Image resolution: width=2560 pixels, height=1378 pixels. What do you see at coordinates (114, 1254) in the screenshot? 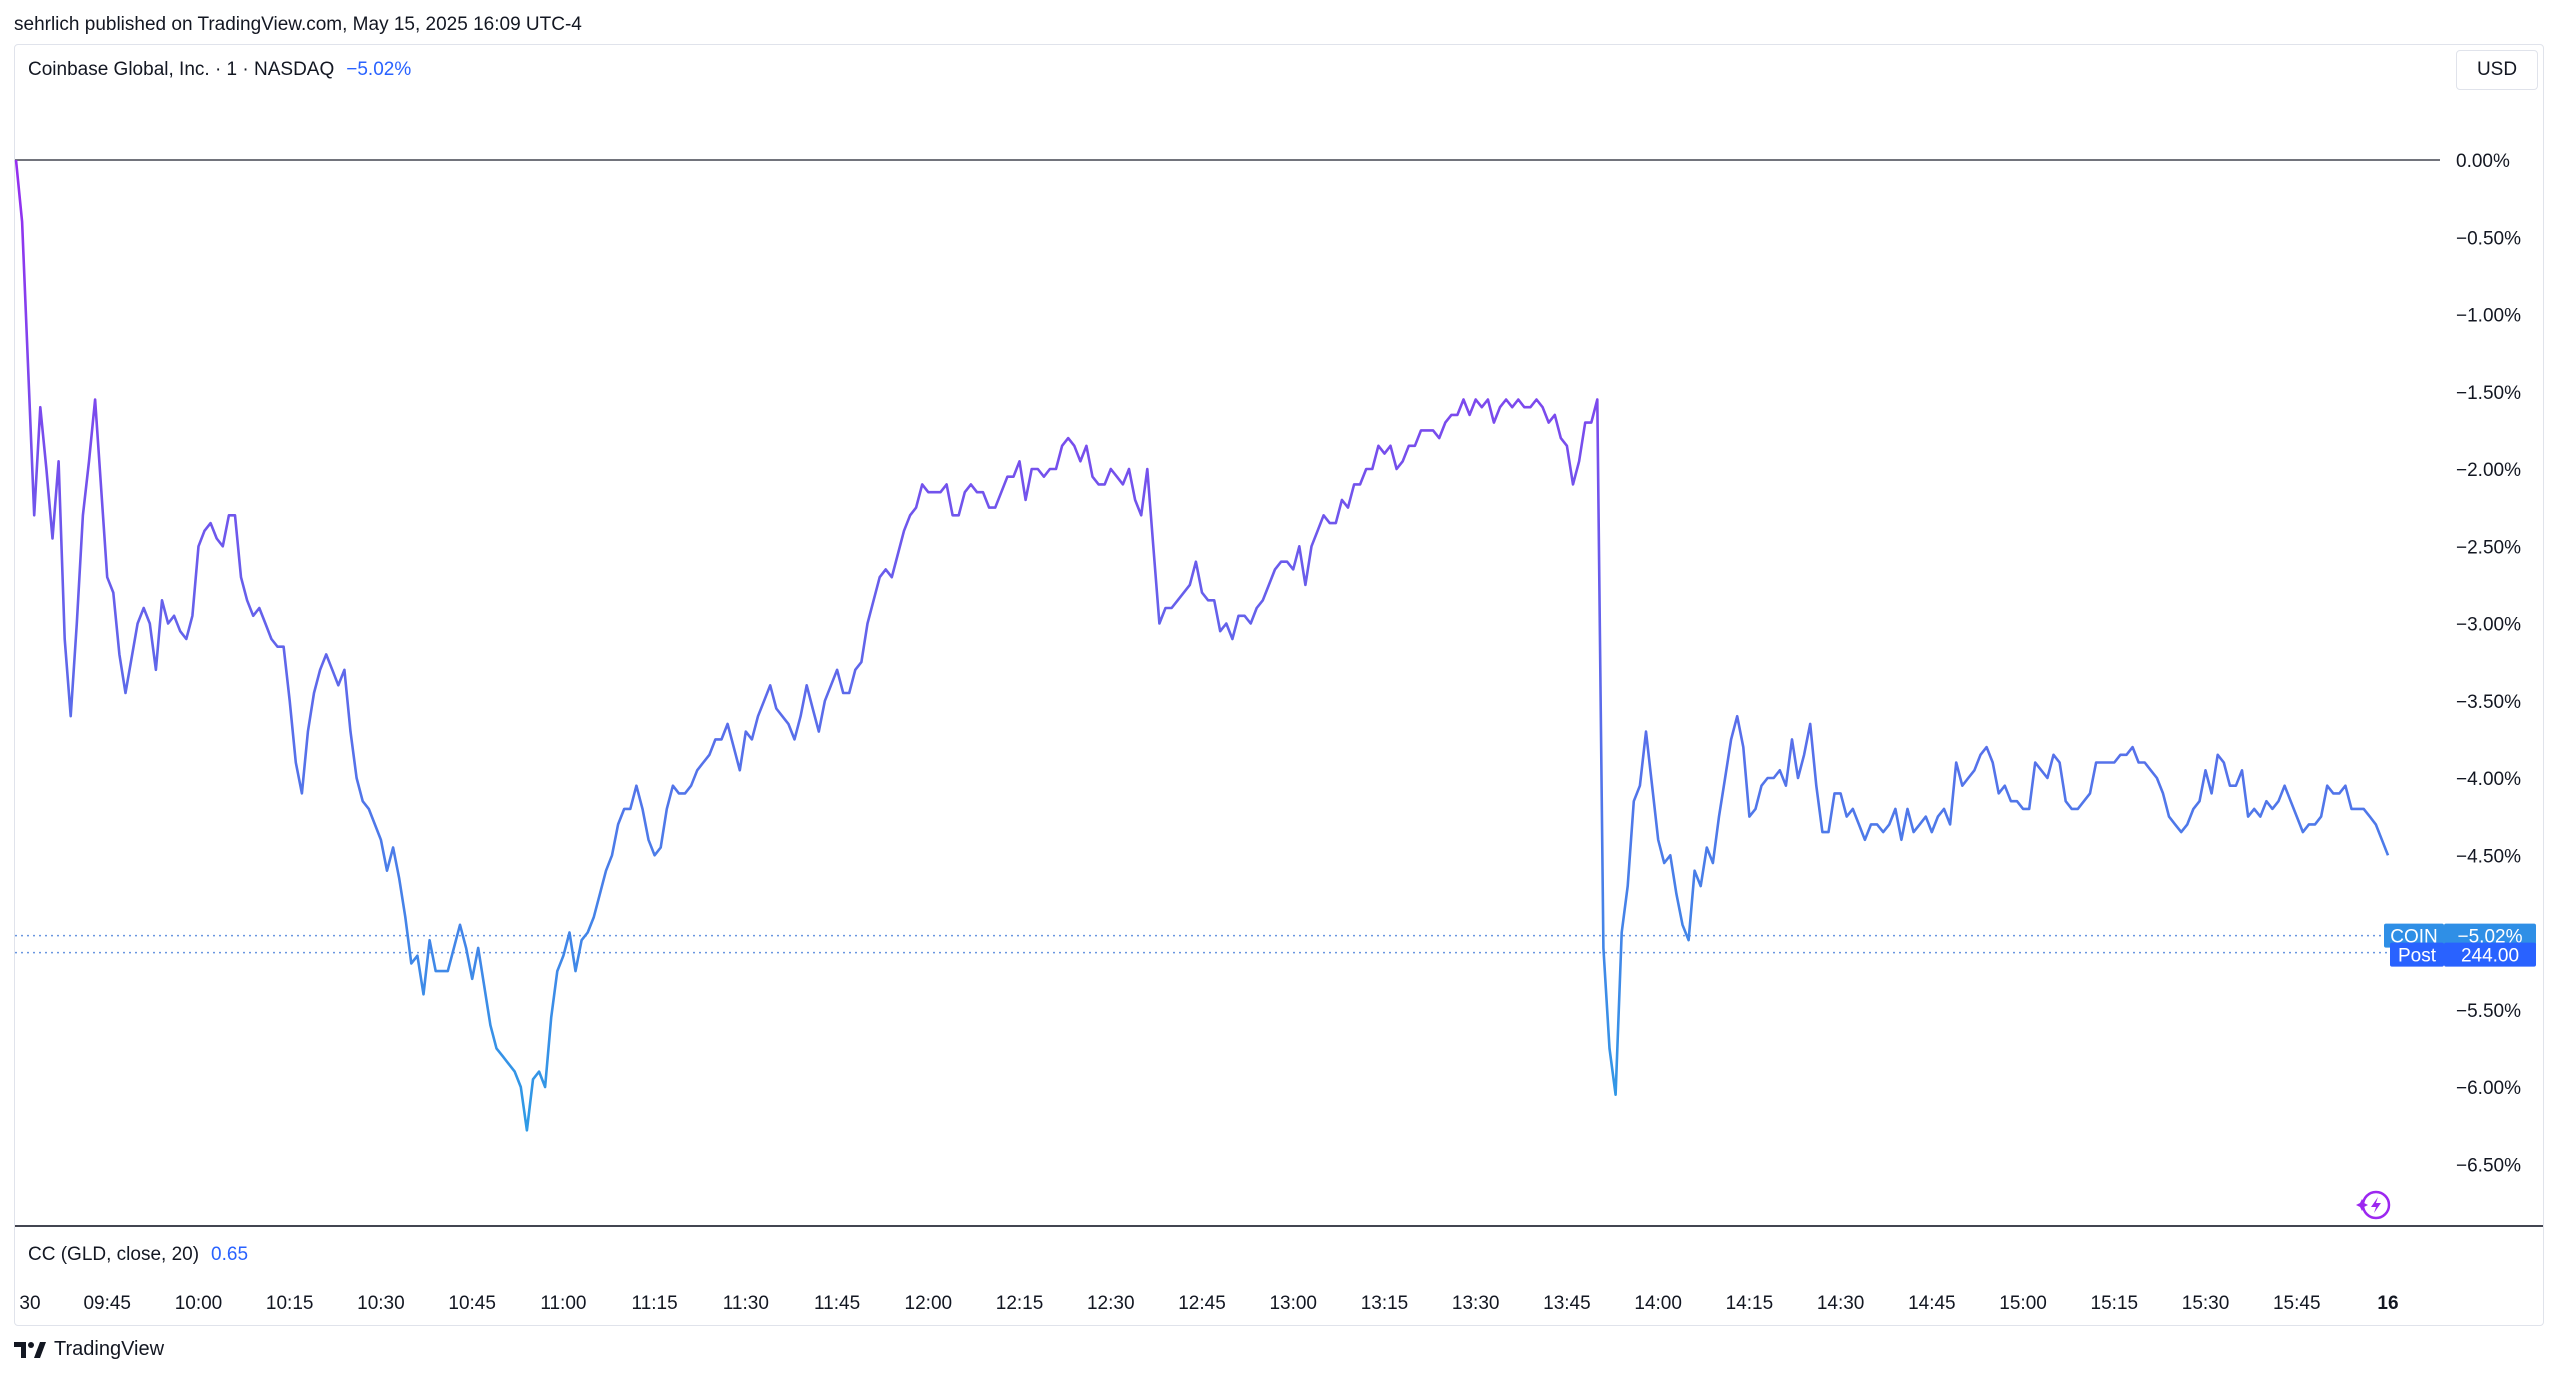
I see `indicator-name: CC (GLD, close, 20)` at bounding box center [114, 1254].